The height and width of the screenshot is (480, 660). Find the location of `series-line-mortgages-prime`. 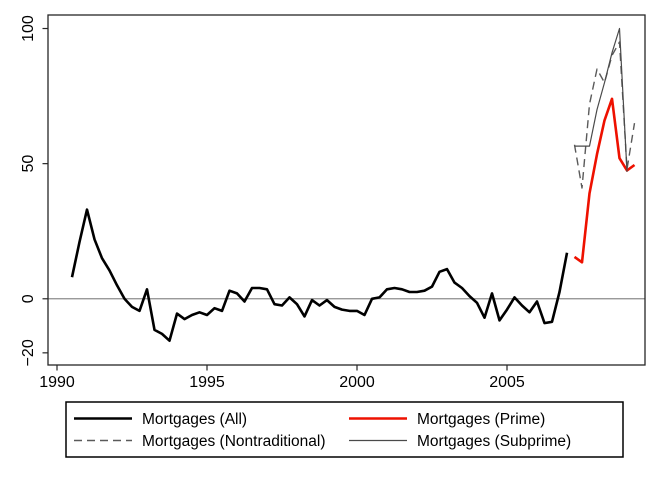

series-line-mortgages-prime is located at coordinates (604, 180).